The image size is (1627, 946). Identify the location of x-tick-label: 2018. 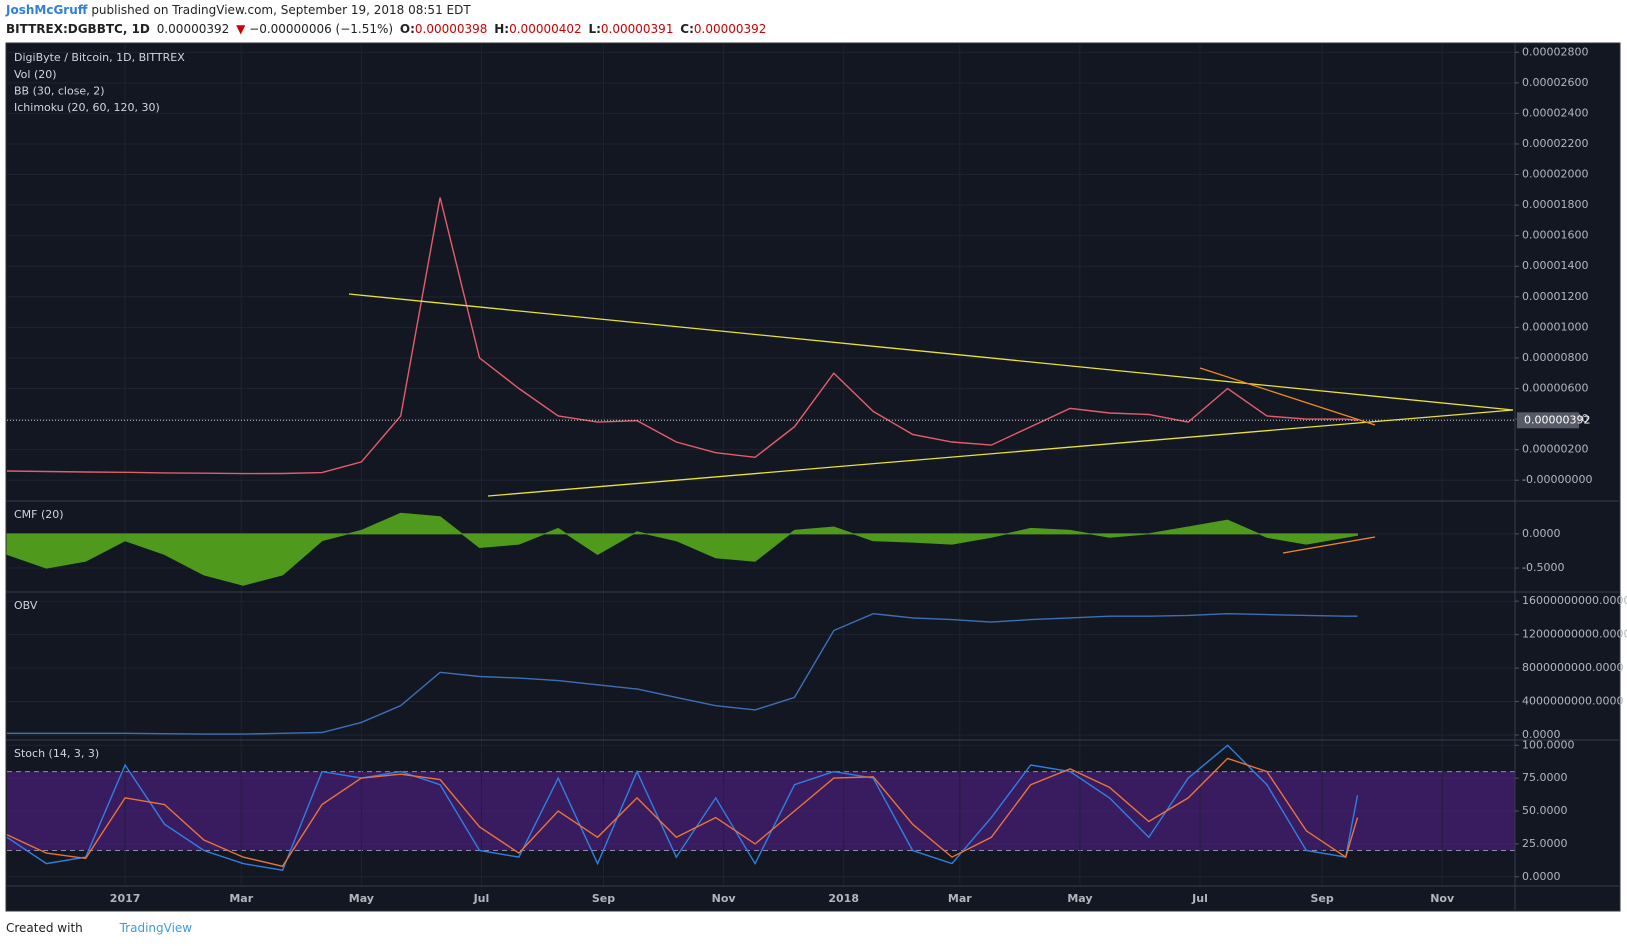
(843, 898).